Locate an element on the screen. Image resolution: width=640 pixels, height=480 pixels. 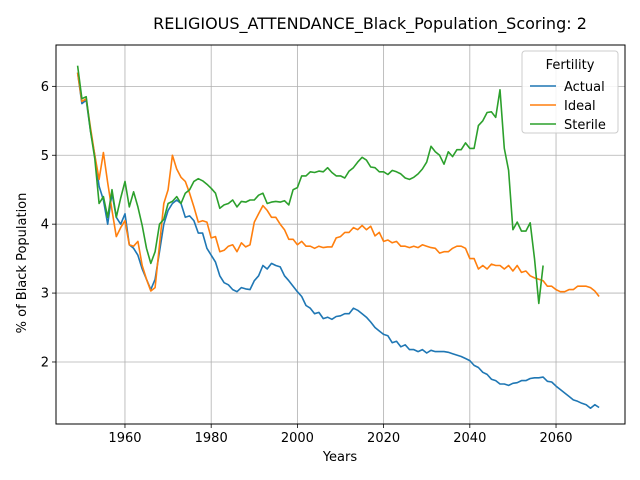
legend-title: Fertility is located at coordinates (570, 65).